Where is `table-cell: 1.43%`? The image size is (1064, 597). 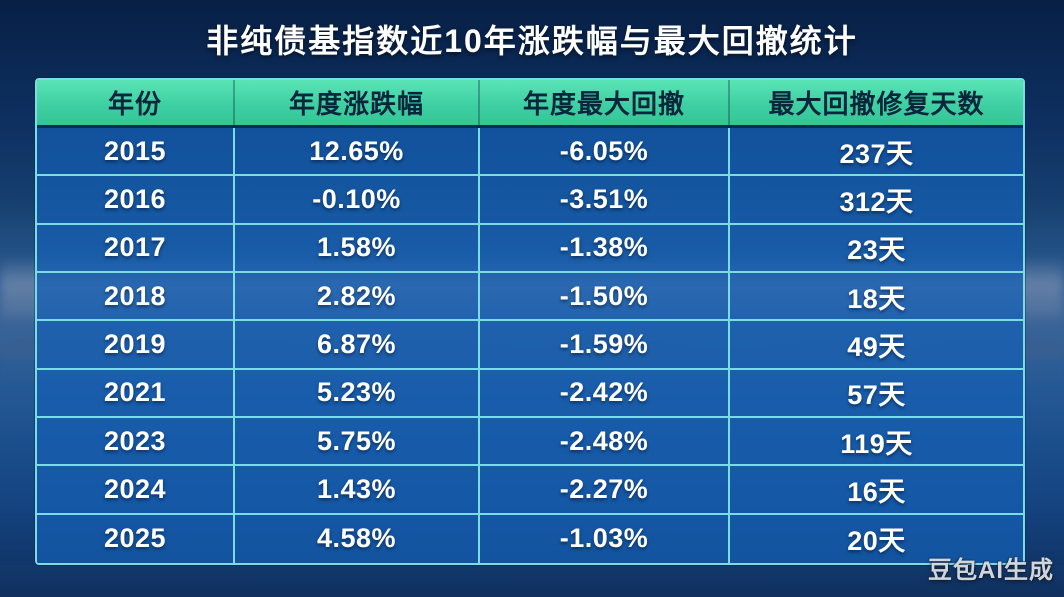 table-cell: 1.43% is located at coordinates (357, 490).